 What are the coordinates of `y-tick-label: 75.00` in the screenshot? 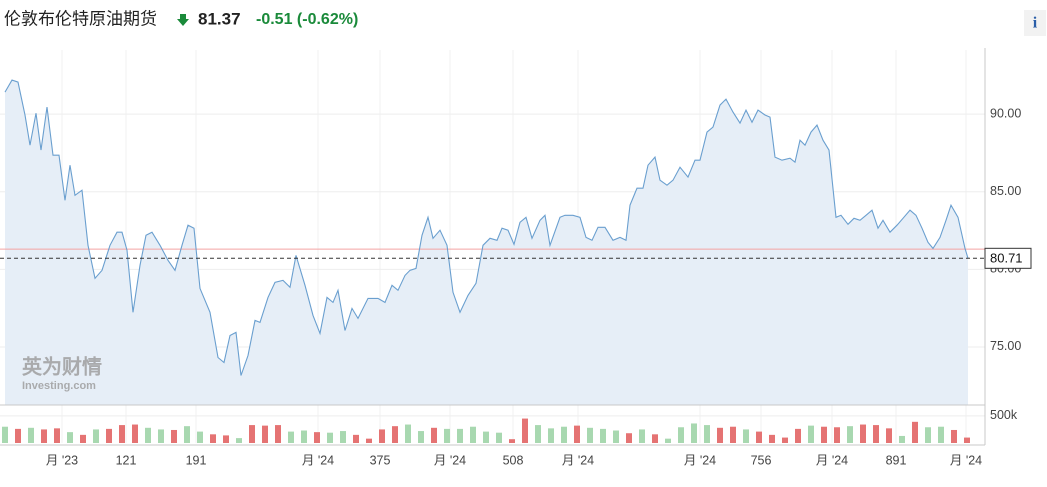 It's located at (1005, 346).